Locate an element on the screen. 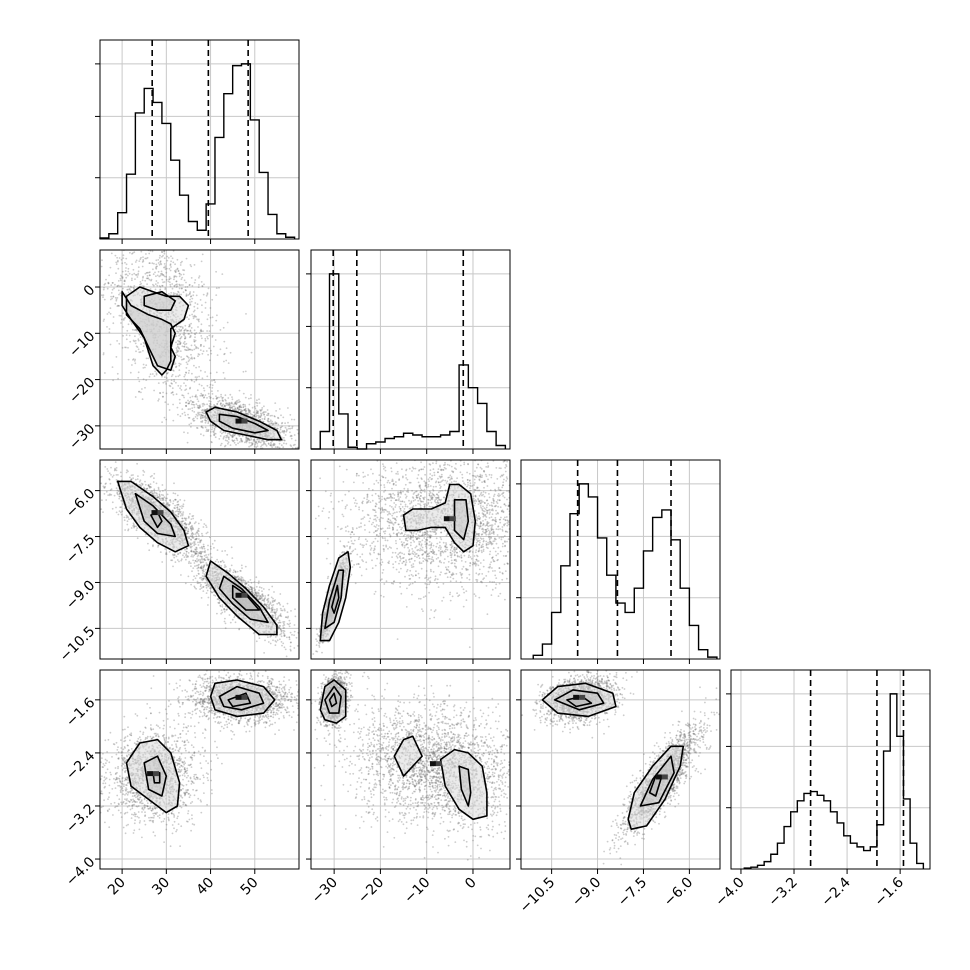 The width and height of the screenshot is (970, 970). histogram-step is located at coordinates (834, 781).